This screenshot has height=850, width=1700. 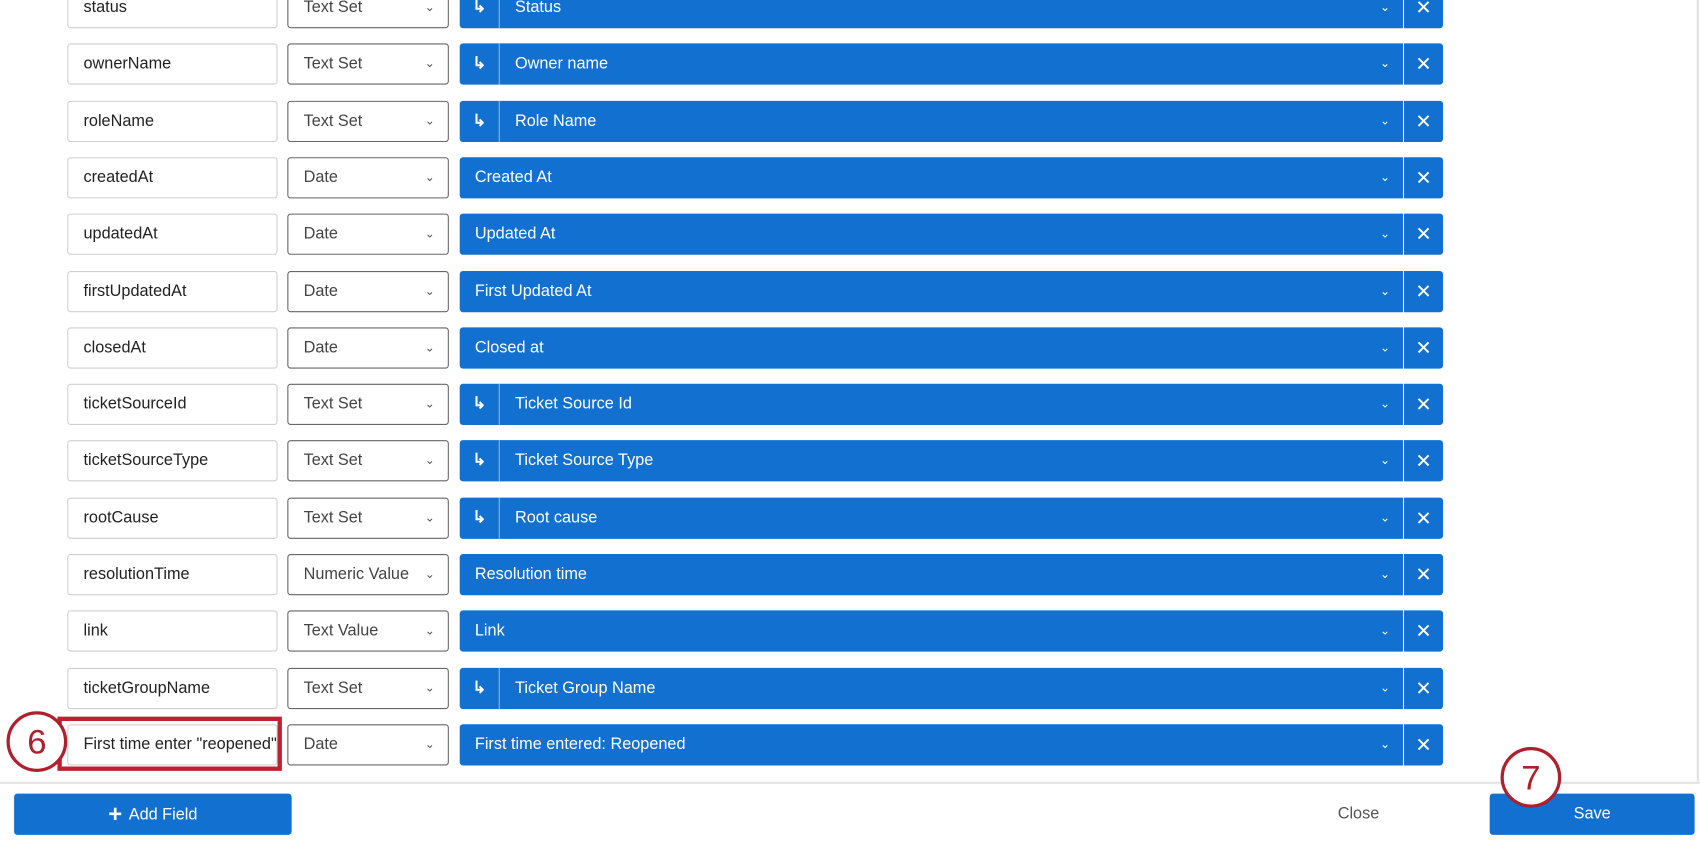 I want to click on field-mapping-select: Updated At ⌄, so click(x=931, y=234).